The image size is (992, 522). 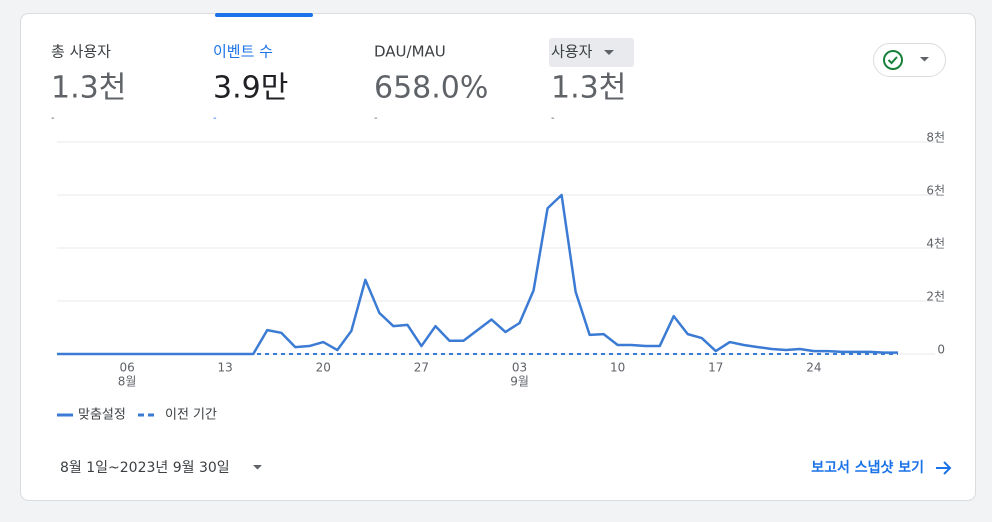 What do you see at coordinates (867, 468) in the screenshot?
I see `snapshot-link: 보고서 스냅샷 보기` at bounding box center [867, 468].